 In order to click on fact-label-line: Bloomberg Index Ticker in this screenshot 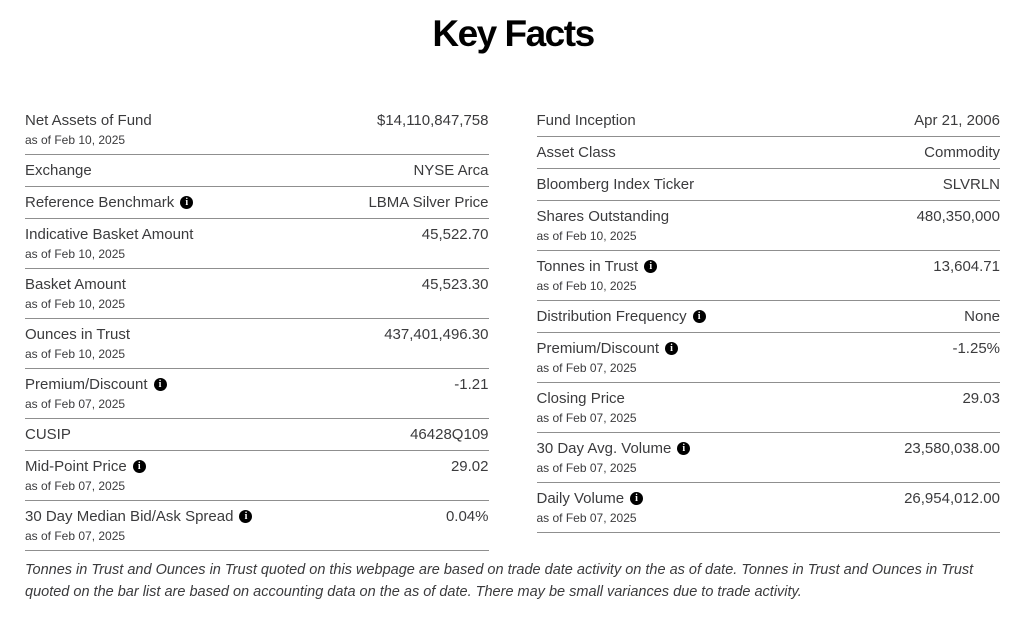, I will do `click(734, 184)`.